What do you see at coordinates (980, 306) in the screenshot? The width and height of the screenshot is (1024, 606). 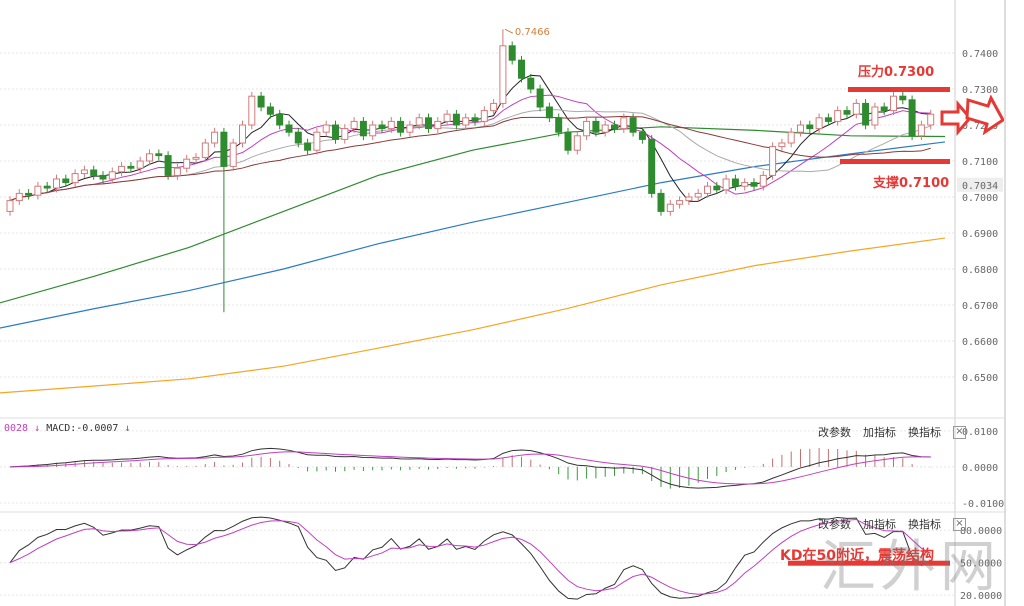 I see `price-tick-label: 0.6700` at bounding box center [980, 306].